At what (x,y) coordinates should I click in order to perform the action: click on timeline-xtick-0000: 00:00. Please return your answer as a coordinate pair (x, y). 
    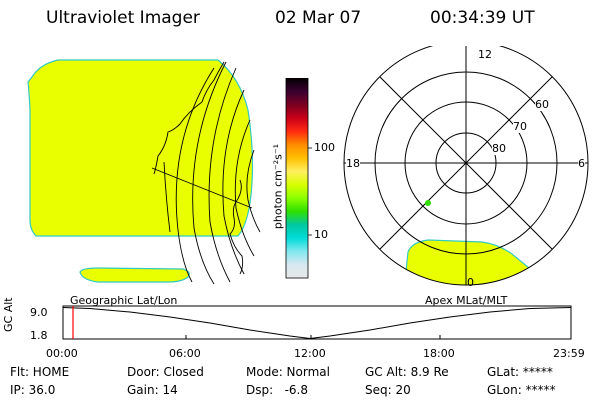
    Looking at the image, I should click on (62, 353).